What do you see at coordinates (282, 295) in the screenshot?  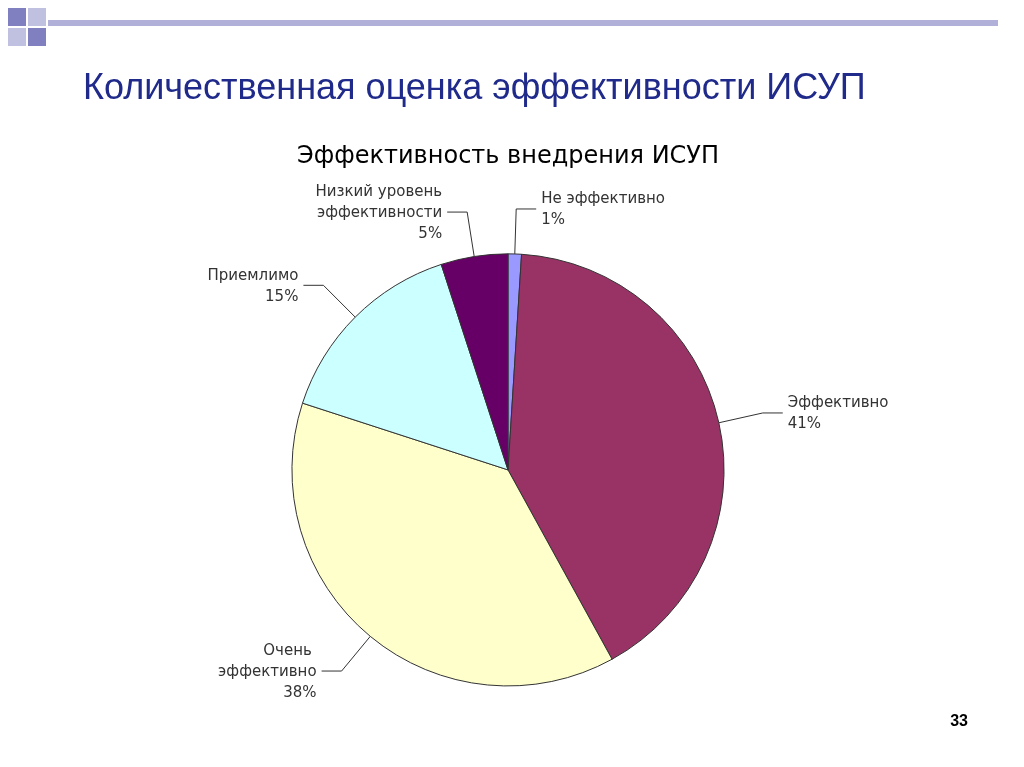 I see `data-label: 15%` at bounding box center [282, 295].